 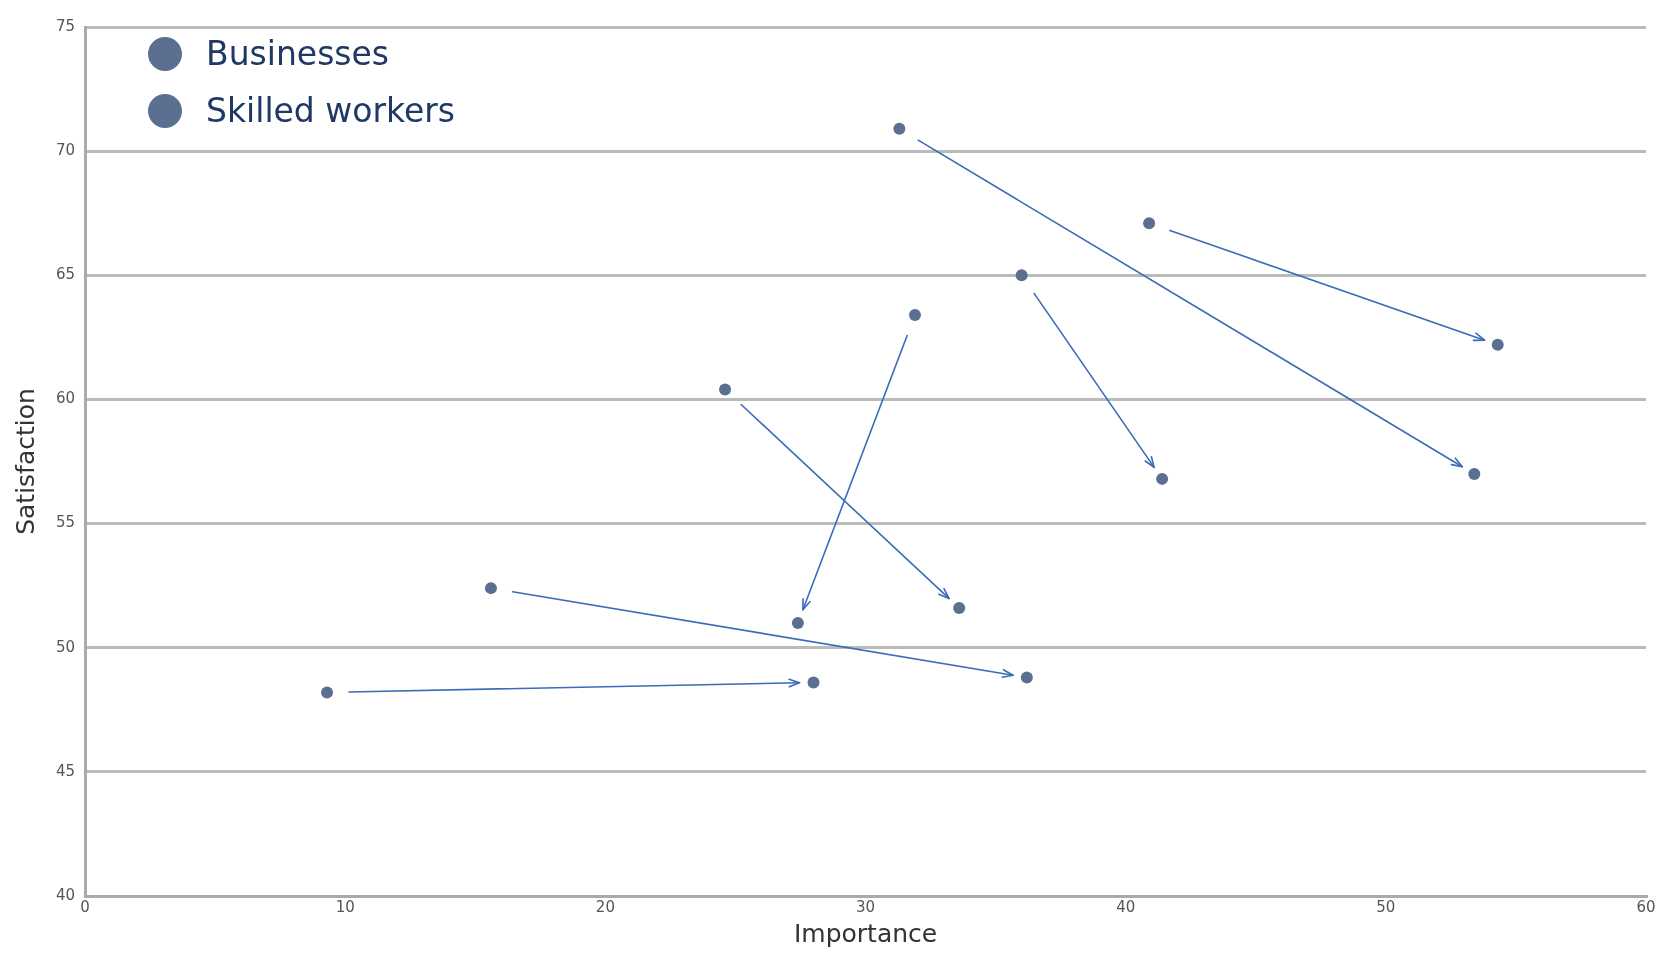 I want to click on legend-label: Skilled workers, so click(x=331, y=110).